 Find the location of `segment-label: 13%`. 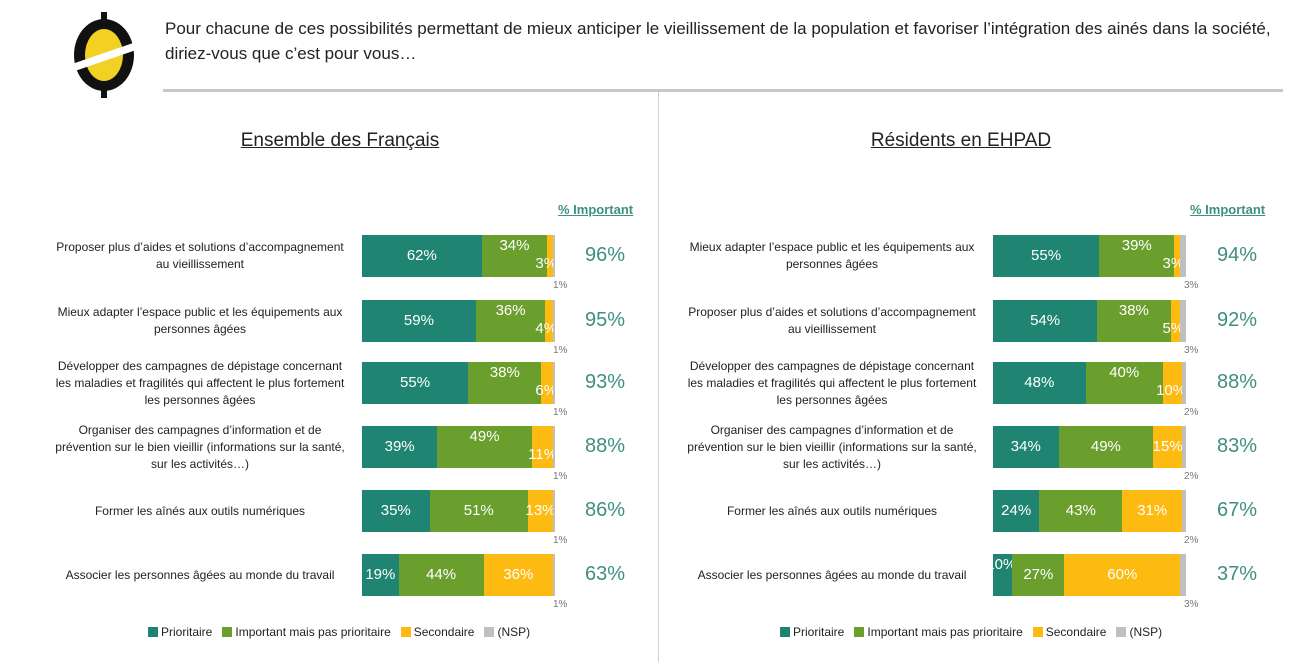

segment-label: 13% is located at coordinates (540, 510).